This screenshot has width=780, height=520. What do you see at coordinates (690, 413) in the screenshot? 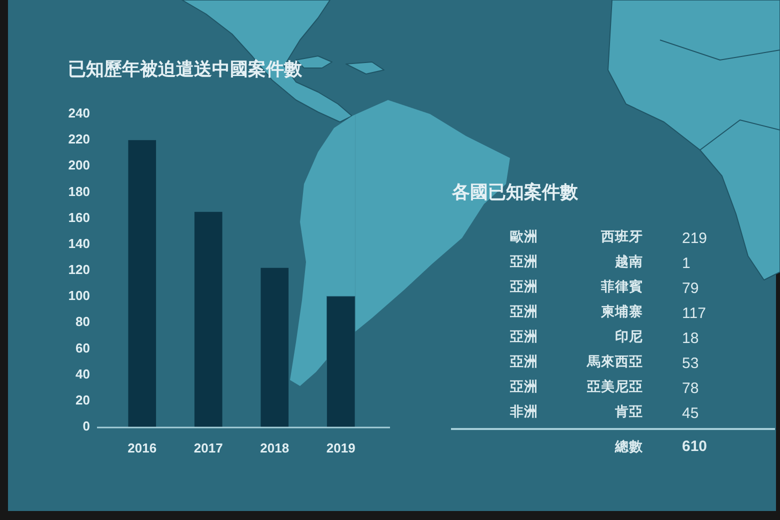
I see `data-label: 45` at bounding box center [690, 413].